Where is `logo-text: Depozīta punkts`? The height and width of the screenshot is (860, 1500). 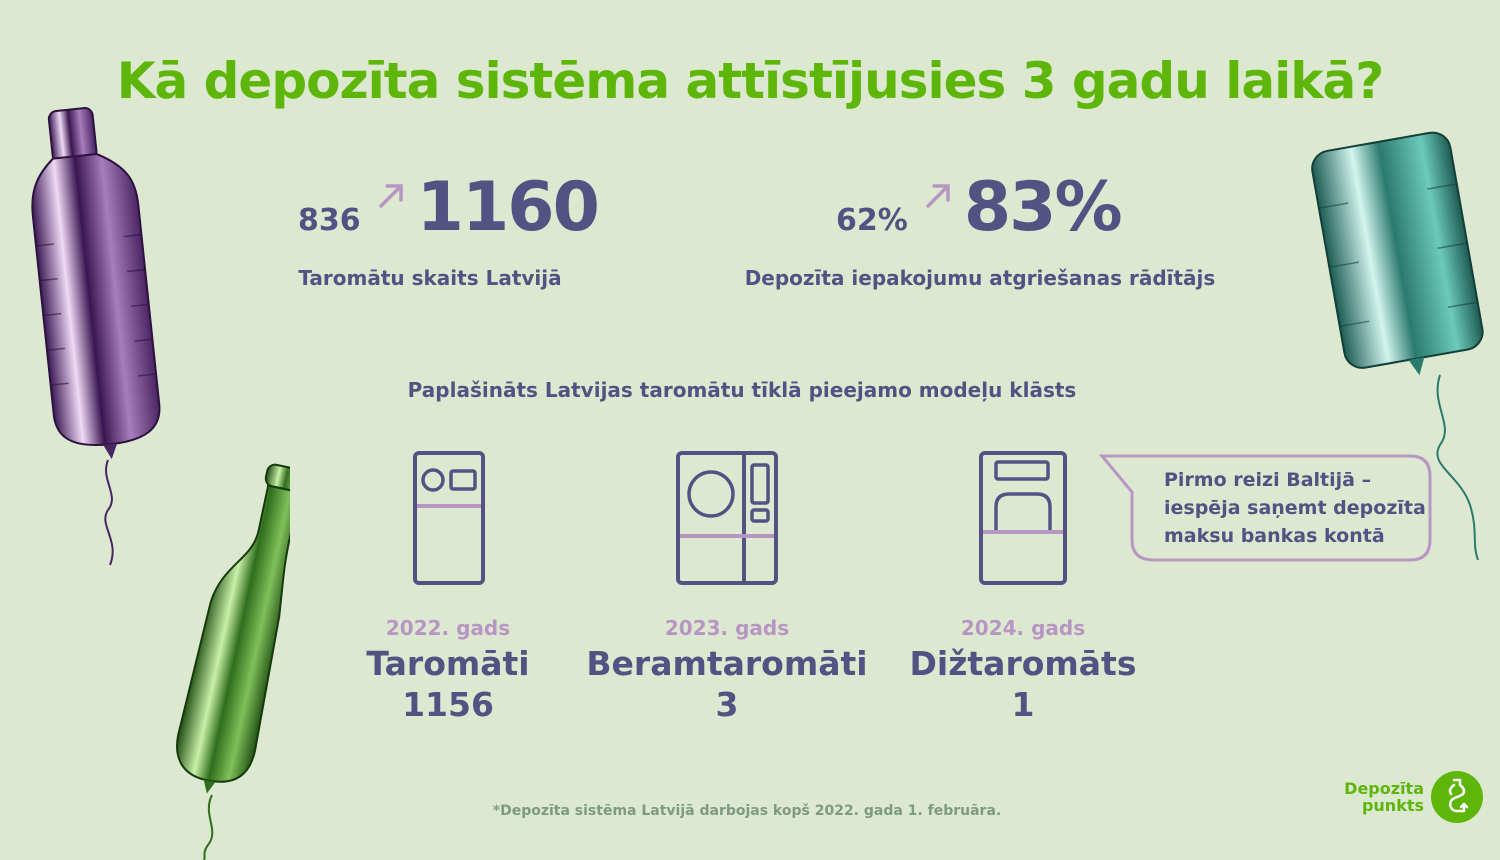 logo-text: Depozīta punkts is located at coordinates (1377, 797).